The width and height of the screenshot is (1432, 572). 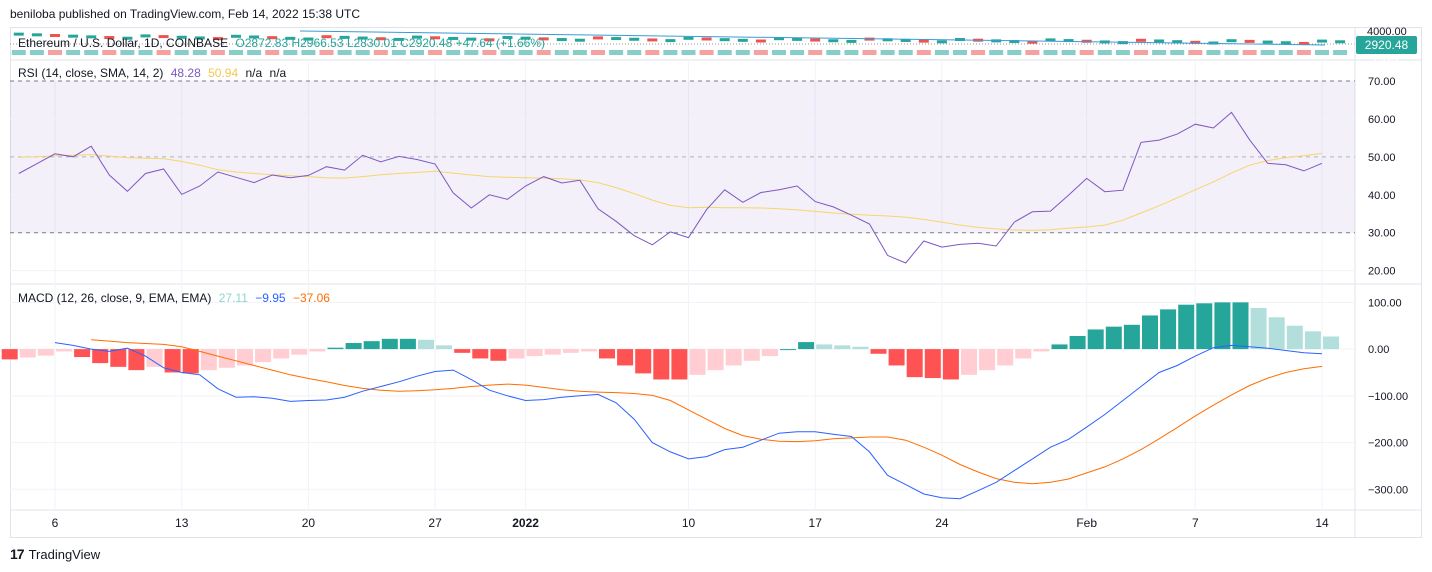 I want to click on macd-y-tick-label: −200.00, so click(x=1388, y=444).